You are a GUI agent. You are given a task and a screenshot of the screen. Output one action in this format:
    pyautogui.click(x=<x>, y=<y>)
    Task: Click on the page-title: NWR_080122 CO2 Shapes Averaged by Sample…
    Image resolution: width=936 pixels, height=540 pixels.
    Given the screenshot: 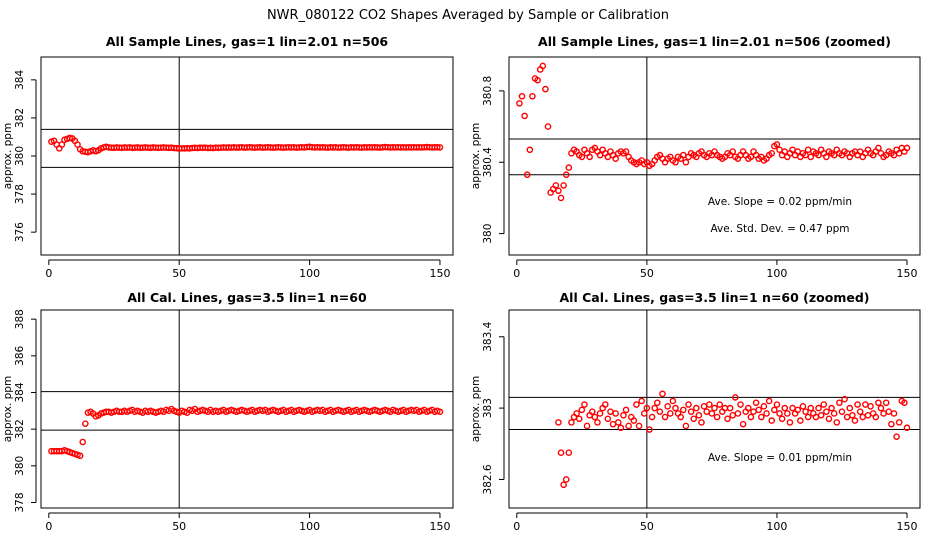 What is the action you would take?
    pyautogui.click(x=468, y=15)
    